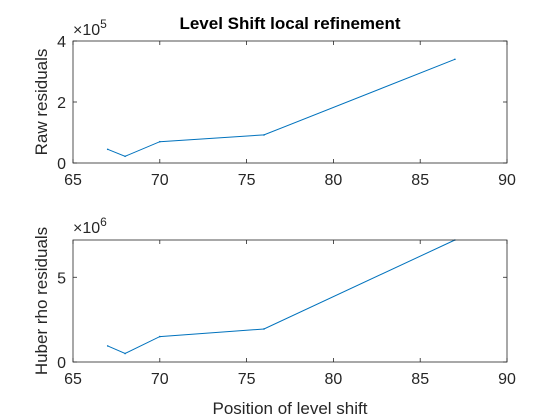 This screenshot has width=560, height=420. What do you see at coordinates (41, 102) in the screenshot?
I see `y-axis-label-top: Raw residuals` at bounding box center [41, 102].